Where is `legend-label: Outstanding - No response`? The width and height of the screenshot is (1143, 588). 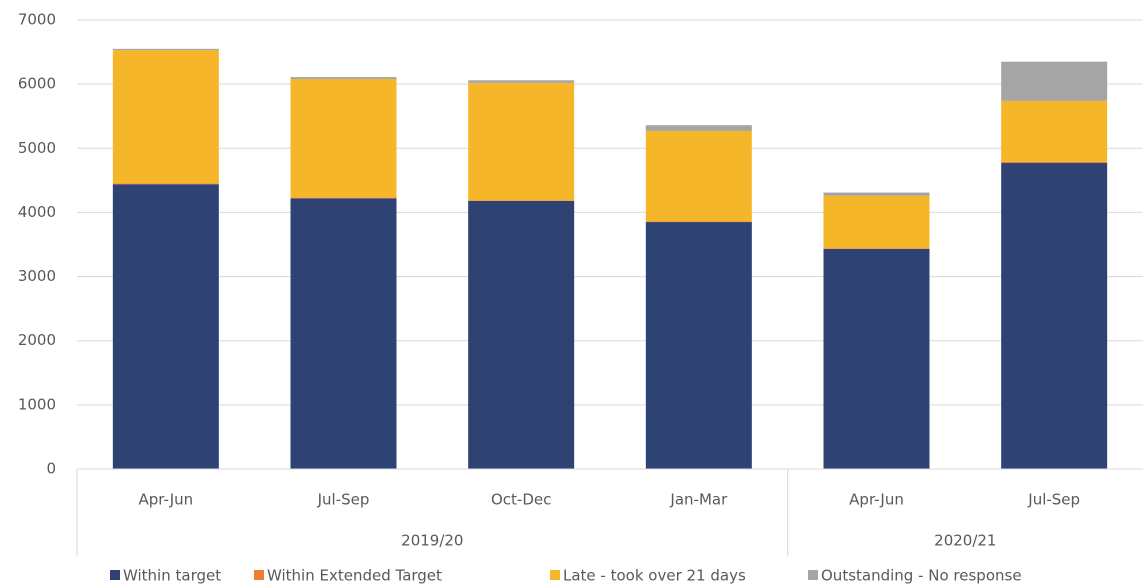 legend-label: Outstanding - No response is located at coordinates (921, 576).